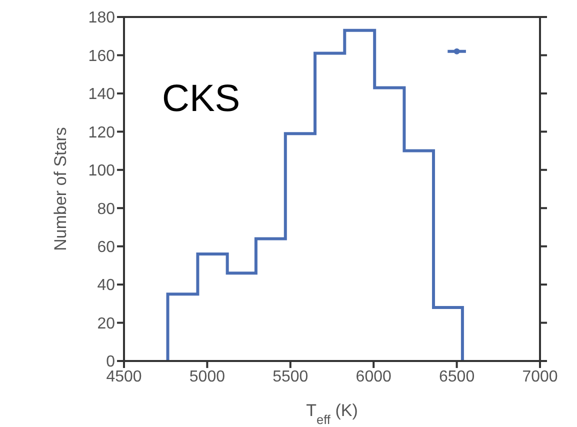 Image resolution: width=577 pixels, height=427 pixels. What do you see at coordinates (106, 323) in the screenshot?
I see `y-tick-label: 20` at bounding box center [106, 323].